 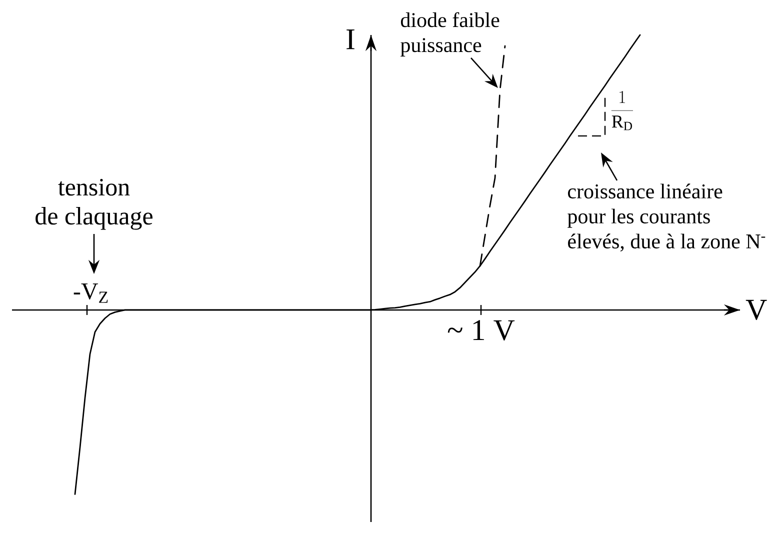 I want to click on annotation: tension de claquage, so click(x=94, y=204).